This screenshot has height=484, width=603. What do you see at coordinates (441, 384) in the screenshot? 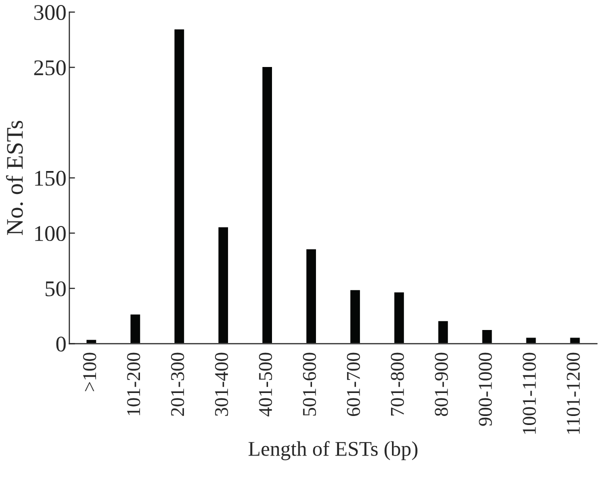
I see `x-tick-label: 801-900` at bounding box center [441, 384].